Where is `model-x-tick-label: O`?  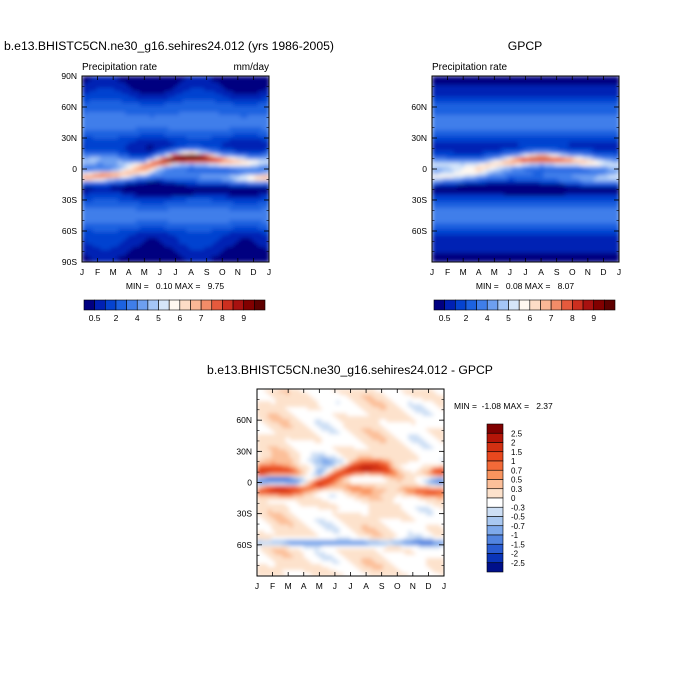
model-x-tick-label: O is located at coordinates (222, 272).